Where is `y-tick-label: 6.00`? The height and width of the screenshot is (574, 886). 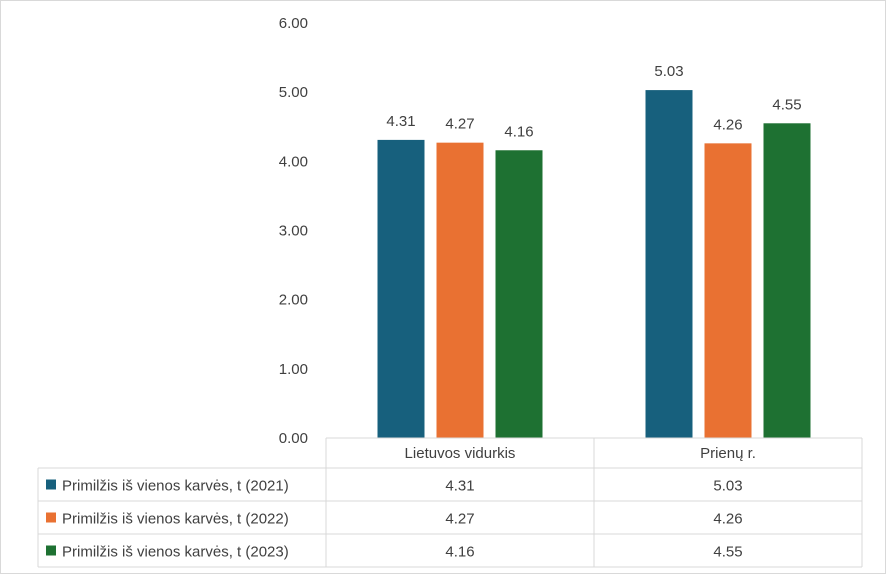
y-tick-label: 6.00 is located at coordinates (293, 23).